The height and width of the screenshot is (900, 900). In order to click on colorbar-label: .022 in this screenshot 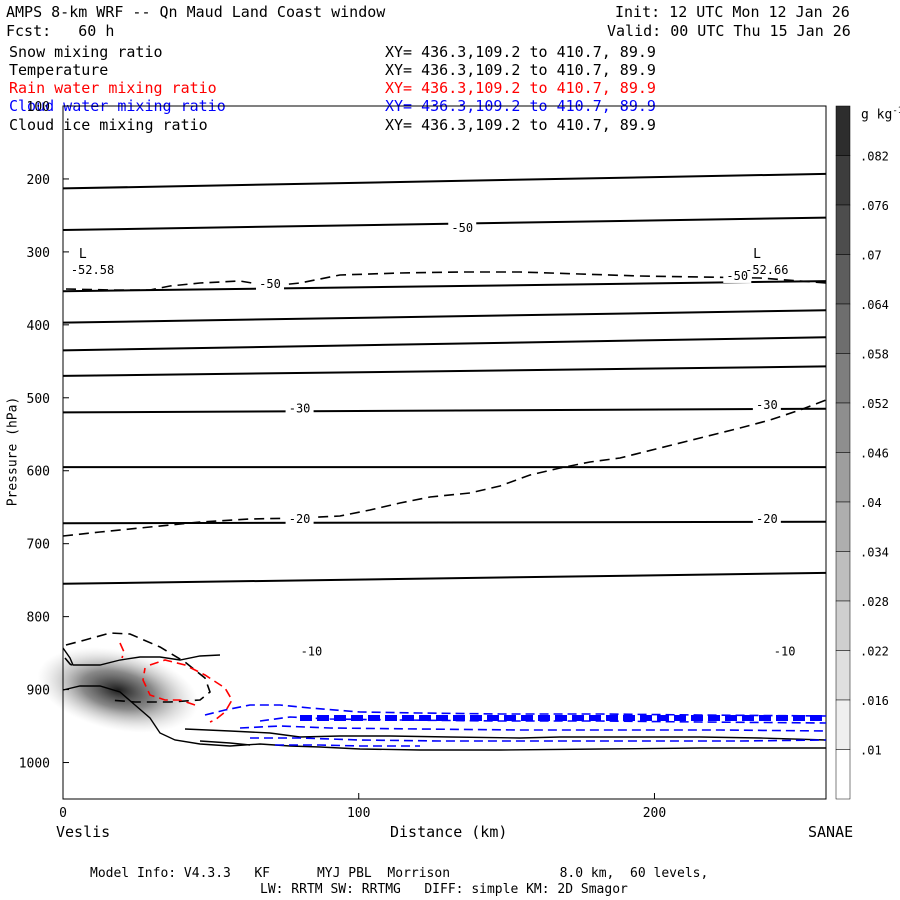, I will do `click(874, 652)`.